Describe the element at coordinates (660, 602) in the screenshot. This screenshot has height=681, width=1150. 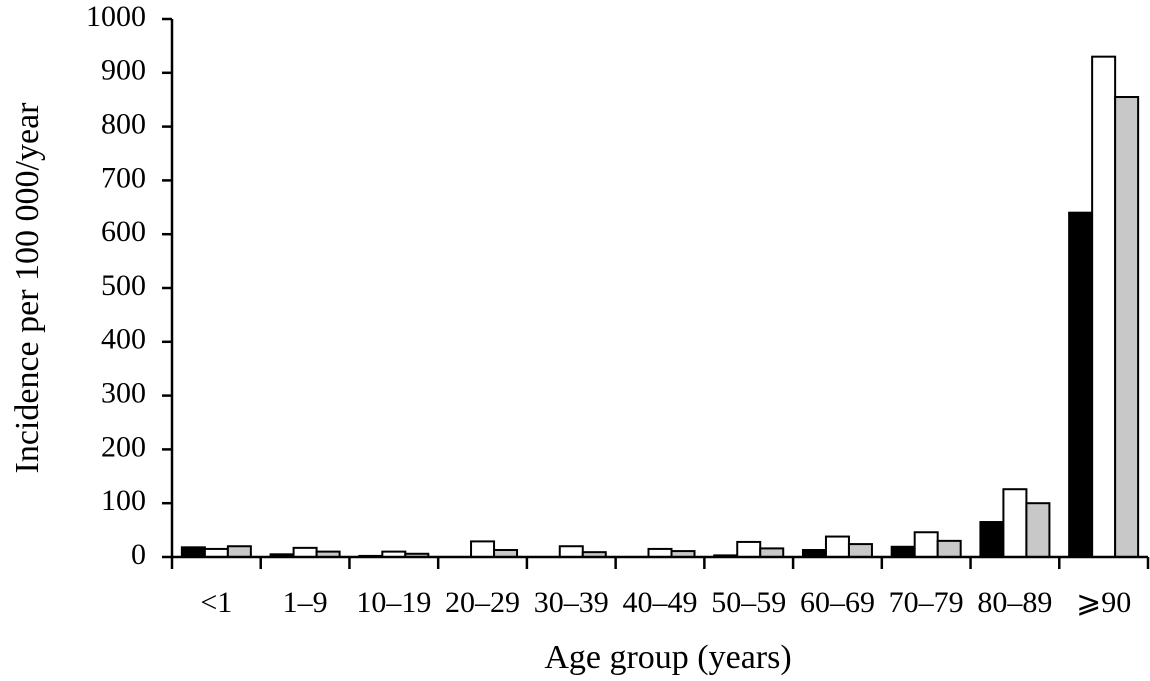
I see `x-tick-label: 40–49` at that location.